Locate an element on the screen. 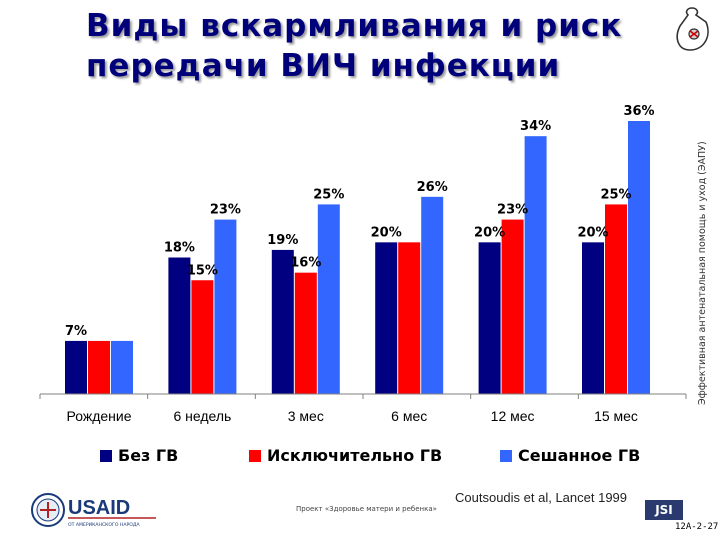 The height and width of the screenshot is (540, 720). data-label-series-3-cat-4: 26% is located at coordinates (432, 187).